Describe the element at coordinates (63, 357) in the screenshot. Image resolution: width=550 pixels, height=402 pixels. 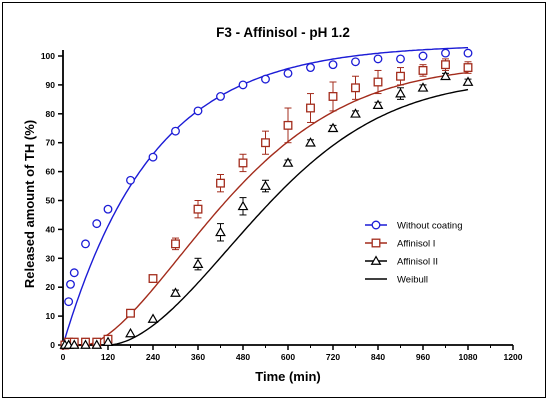
I see `x-tick-label: 0` at that location.